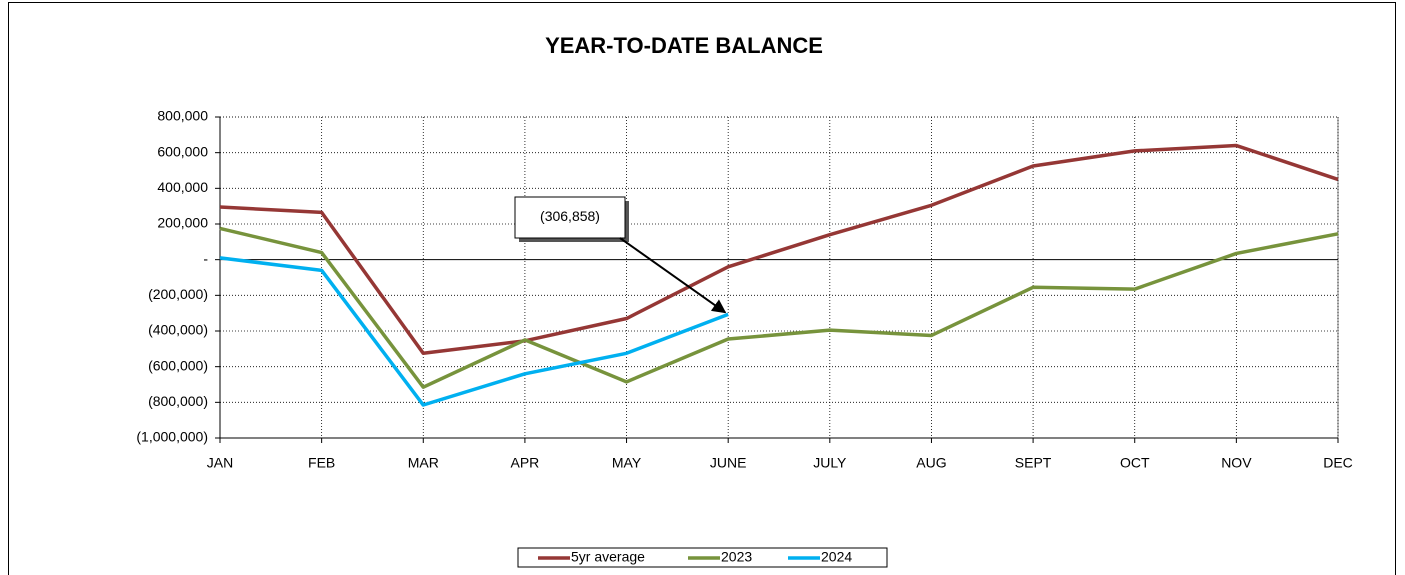  What do you see at coordinates (178, 365) in the screenshot?
I see `y-tick-label: (600,000)` at bounding box center [178, 365].